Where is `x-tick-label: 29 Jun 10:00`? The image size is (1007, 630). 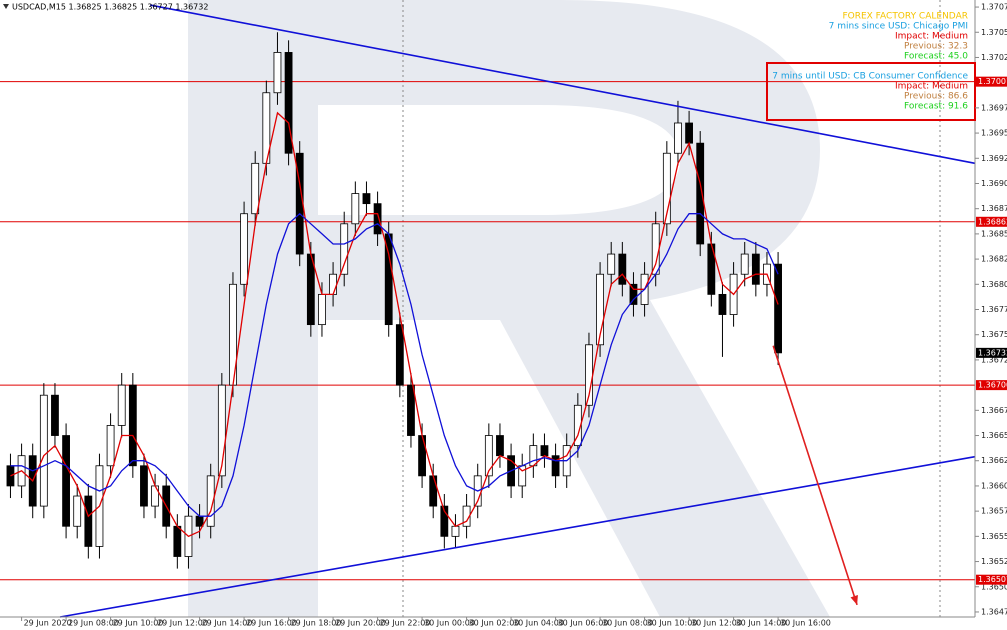 x-tick-label: 29 Jun 10:00 is located at coordinates (138, 623).